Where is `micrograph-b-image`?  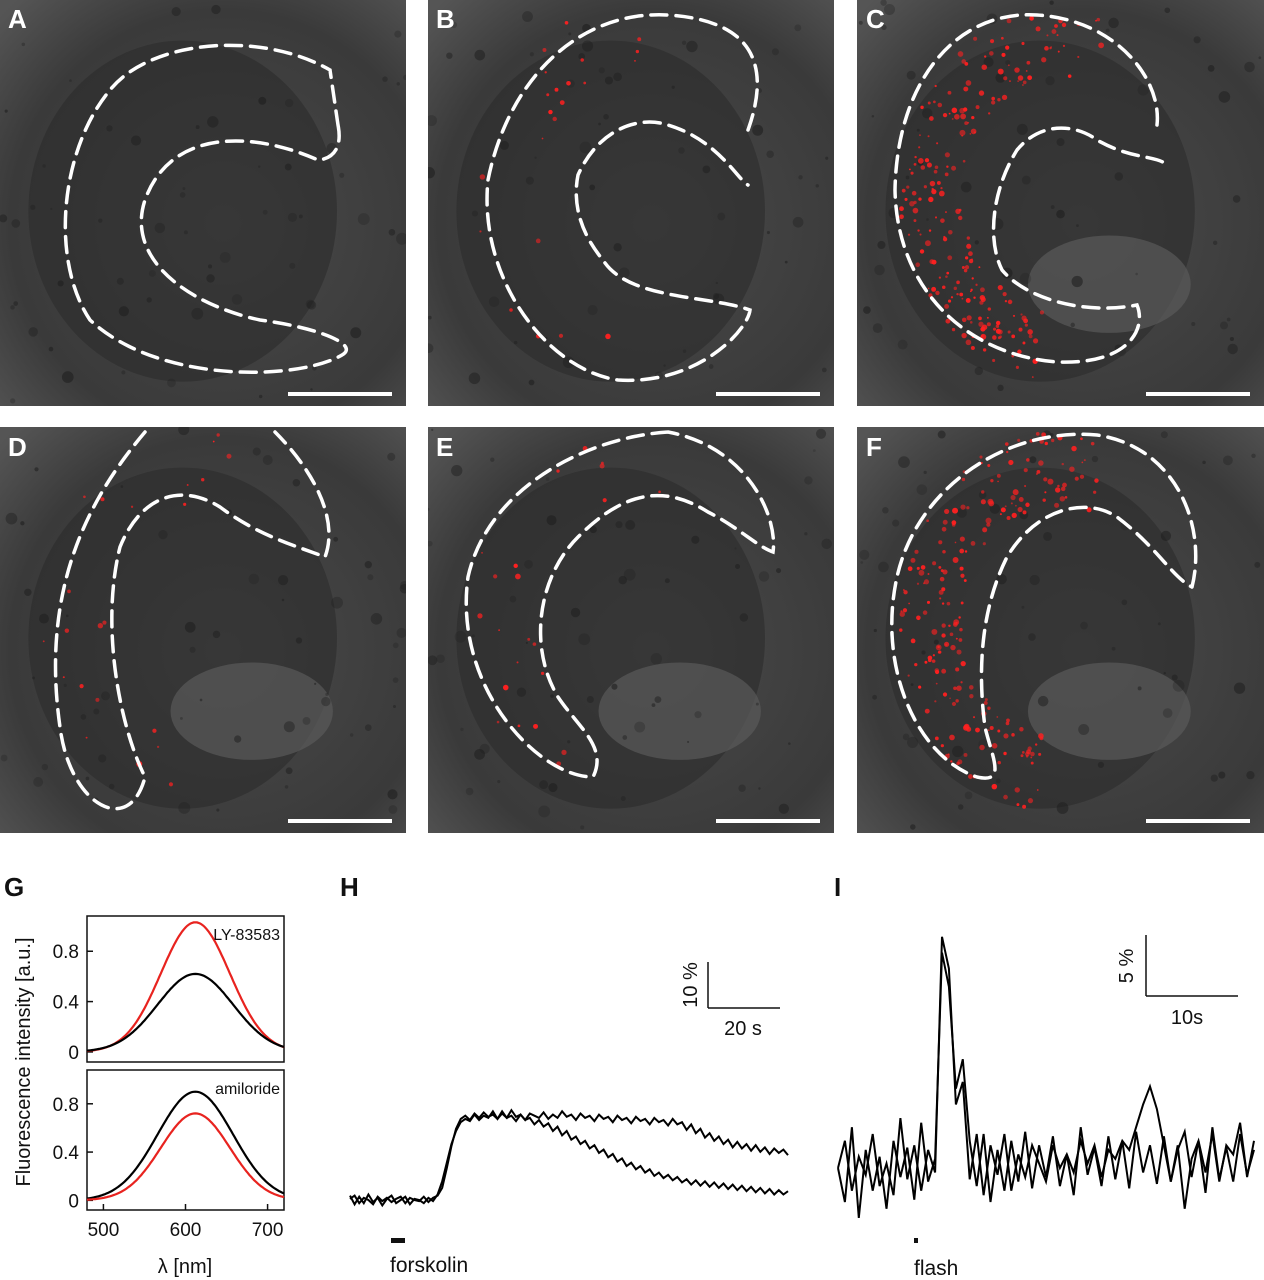 micrograph-b-image is located at coordinates (631, 203).